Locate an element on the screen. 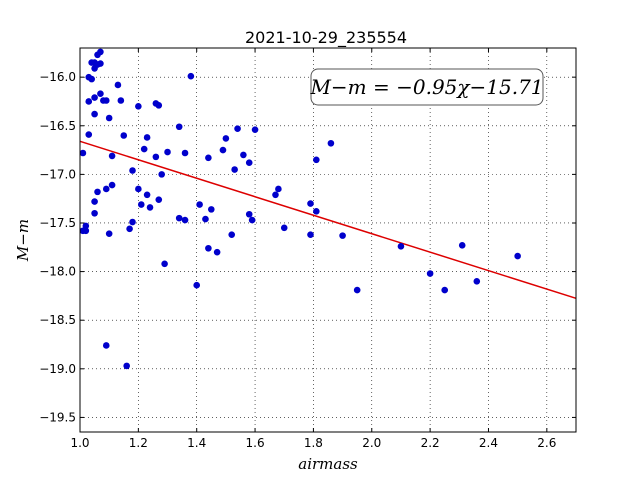 This screenshot has width=640, height=480. x-tick-label: 1.8 is located at coordinates (313, 443).